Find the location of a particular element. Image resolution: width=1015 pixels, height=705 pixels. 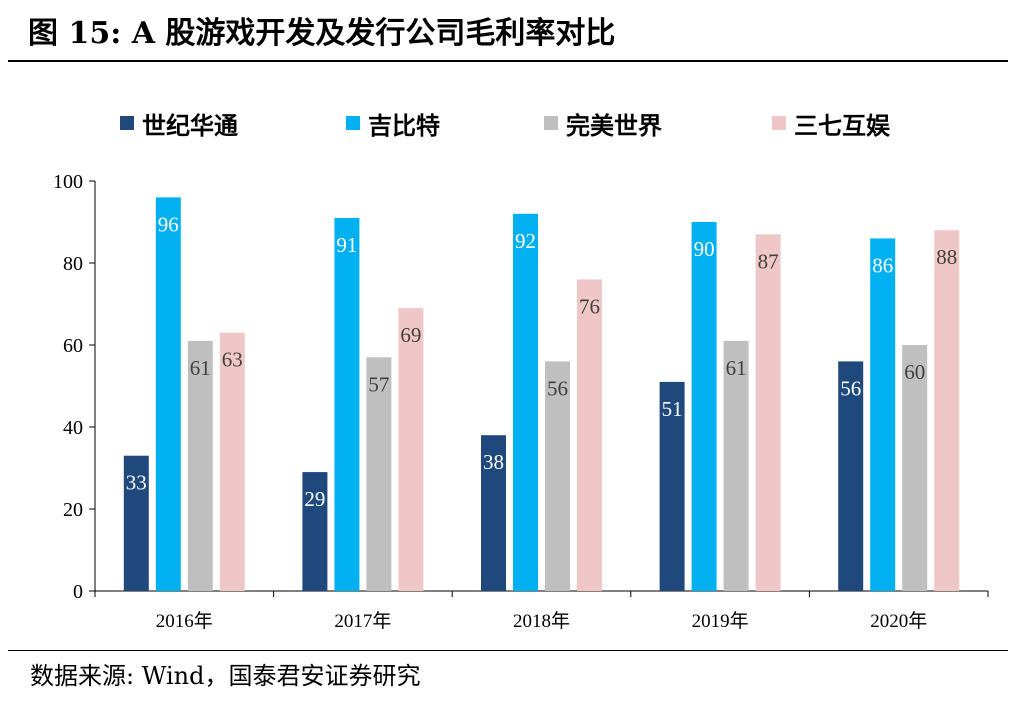

data-label: 92 is located at coordinates (525, 241).